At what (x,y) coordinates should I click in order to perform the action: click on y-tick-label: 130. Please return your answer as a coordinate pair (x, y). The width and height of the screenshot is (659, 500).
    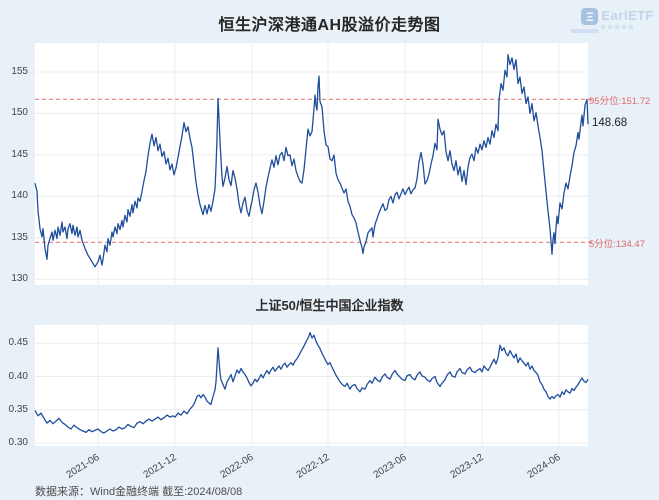
    Looking at the image, I should click on (19, 279).